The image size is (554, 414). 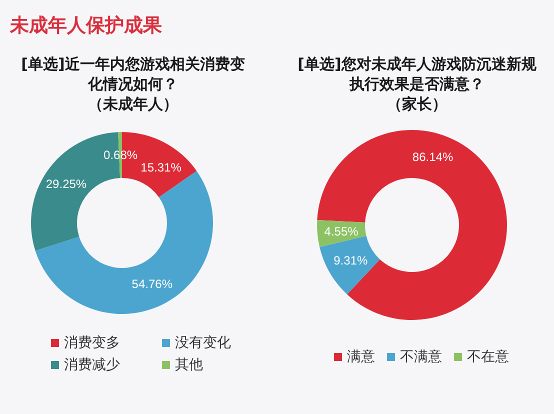 I want to click on chart-title: 未成年人保护成果, so click(x=86, y=25).